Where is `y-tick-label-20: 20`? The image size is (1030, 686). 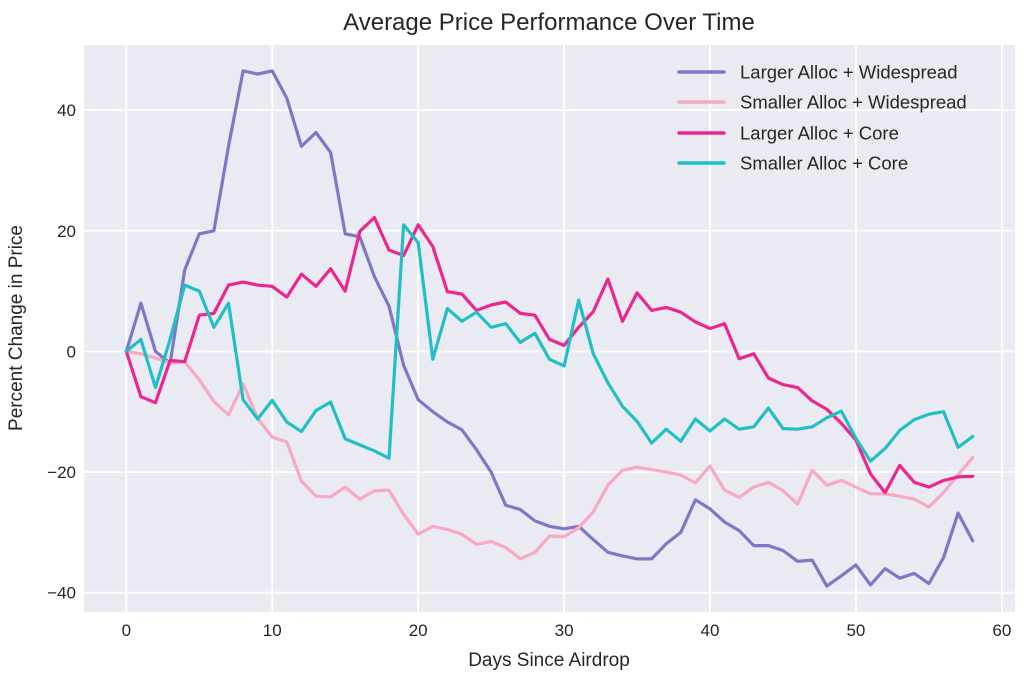
y-tick-label-20: 20 is located at coordinates (66, 231).